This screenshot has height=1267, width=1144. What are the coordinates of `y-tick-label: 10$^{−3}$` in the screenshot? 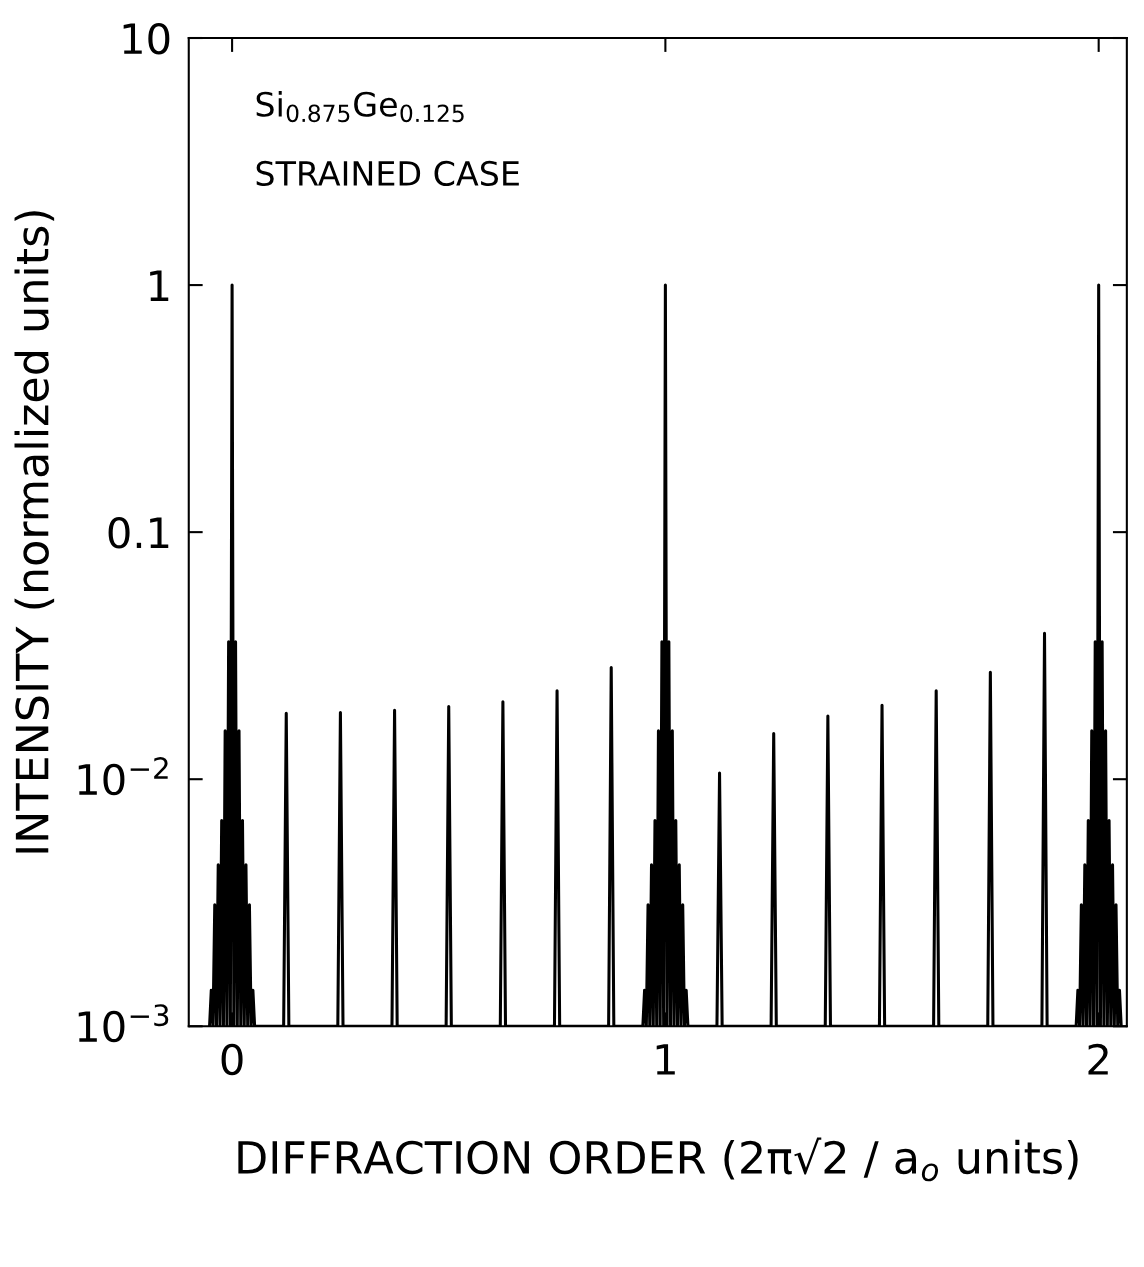 It's located at (123, 1023).